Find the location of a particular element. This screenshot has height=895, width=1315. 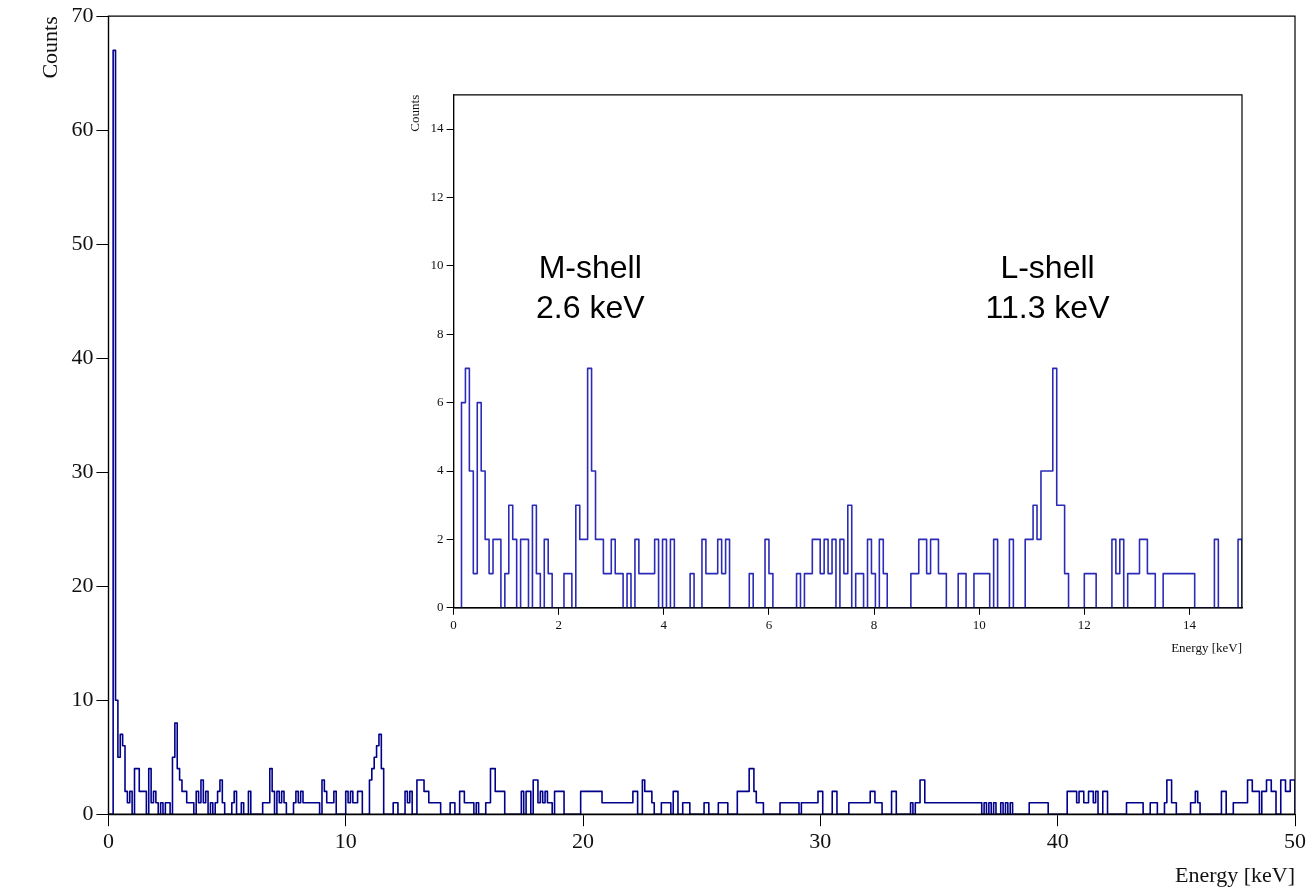

x-tick-label: 8 is located at coordinates (874, 625).